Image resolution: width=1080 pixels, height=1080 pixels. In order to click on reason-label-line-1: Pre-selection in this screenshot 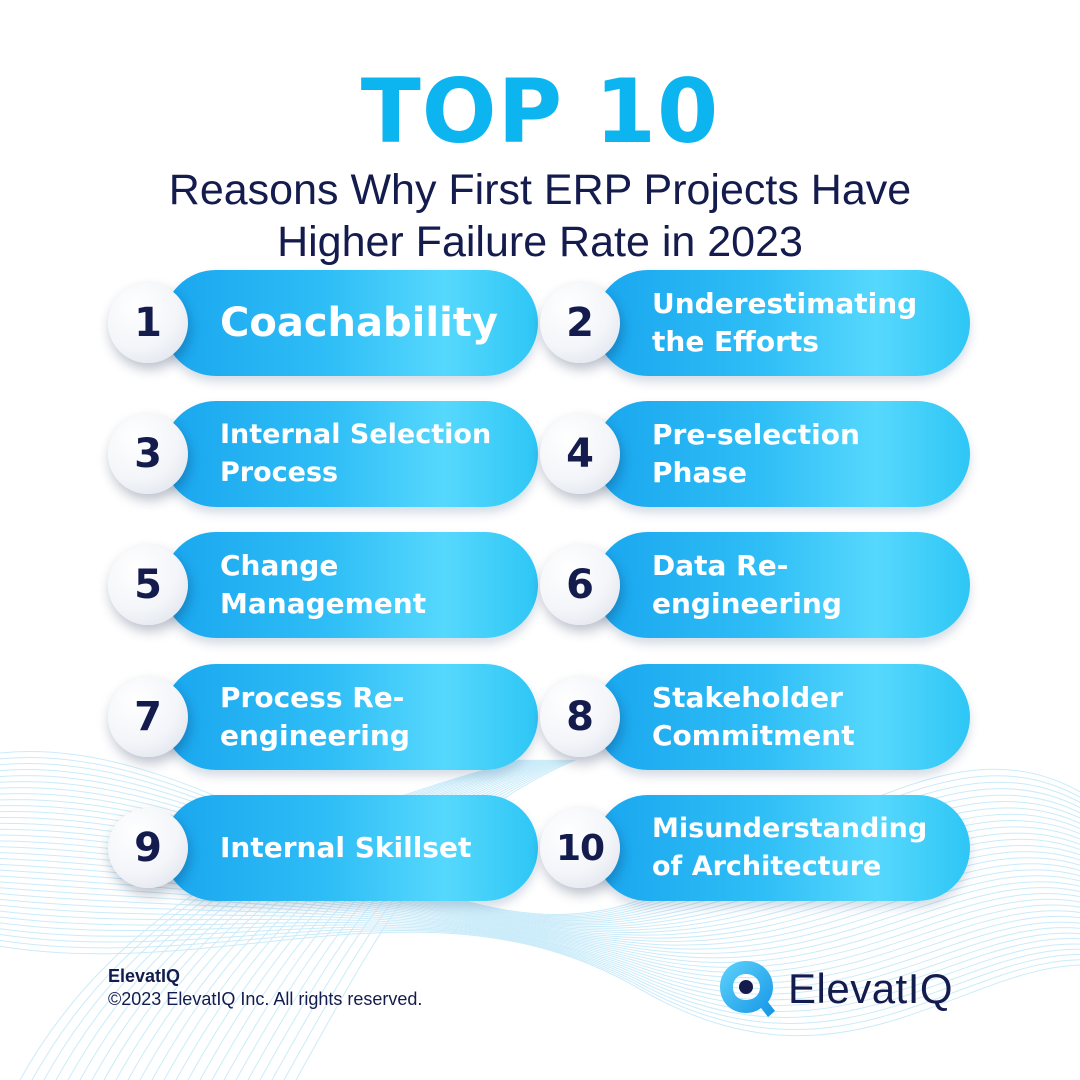, I will do `click(756, 434)`.